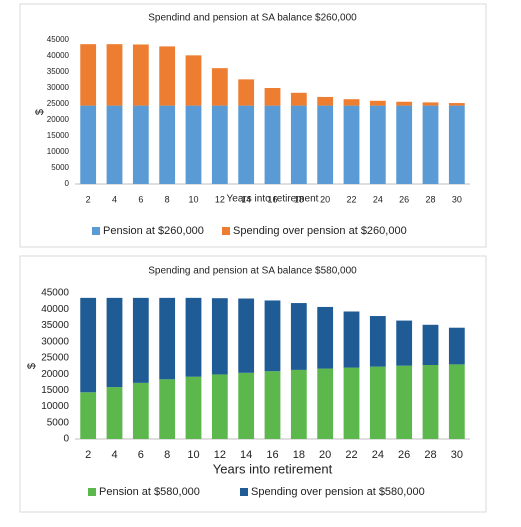 The width and height of the screenshot is (521, 527). What do you see at coordinates (114, 455) in the screenshot?
I see `x-tick-label: 4` at bounding box center [114, 455].